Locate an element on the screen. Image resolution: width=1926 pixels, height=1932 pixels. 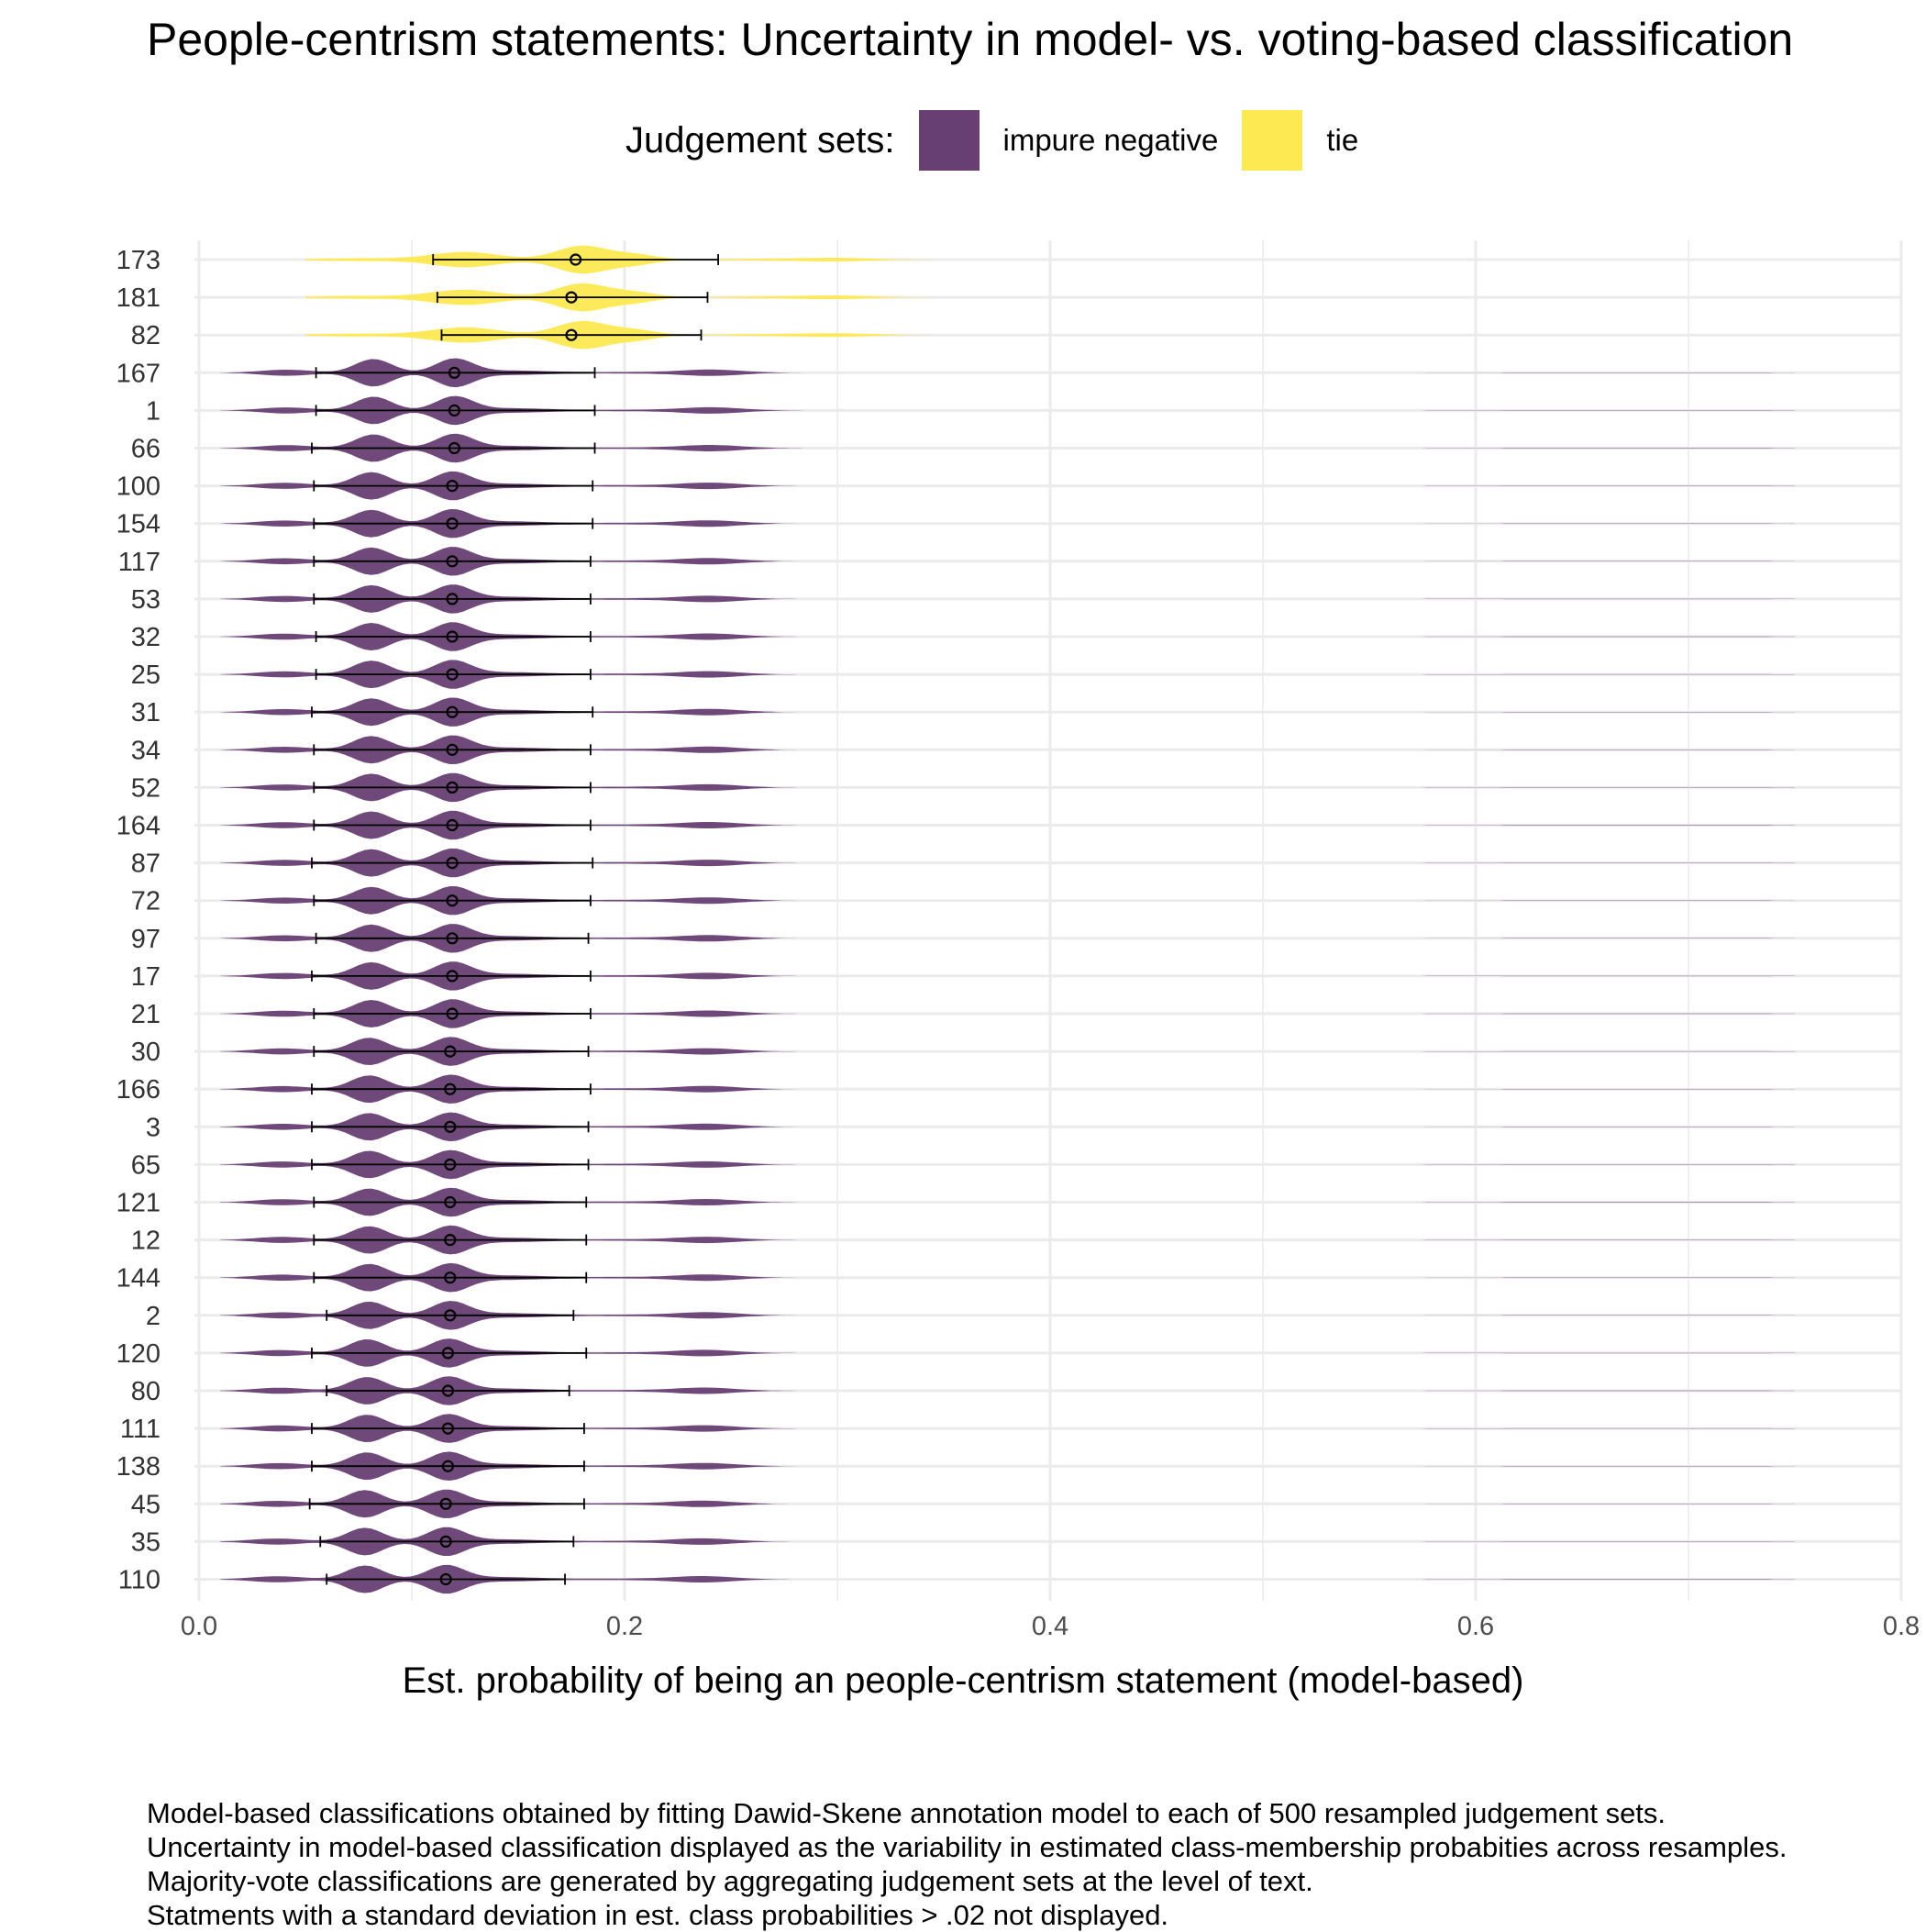
y-tick-label-31: 31 is located at coordinates (145, 712).